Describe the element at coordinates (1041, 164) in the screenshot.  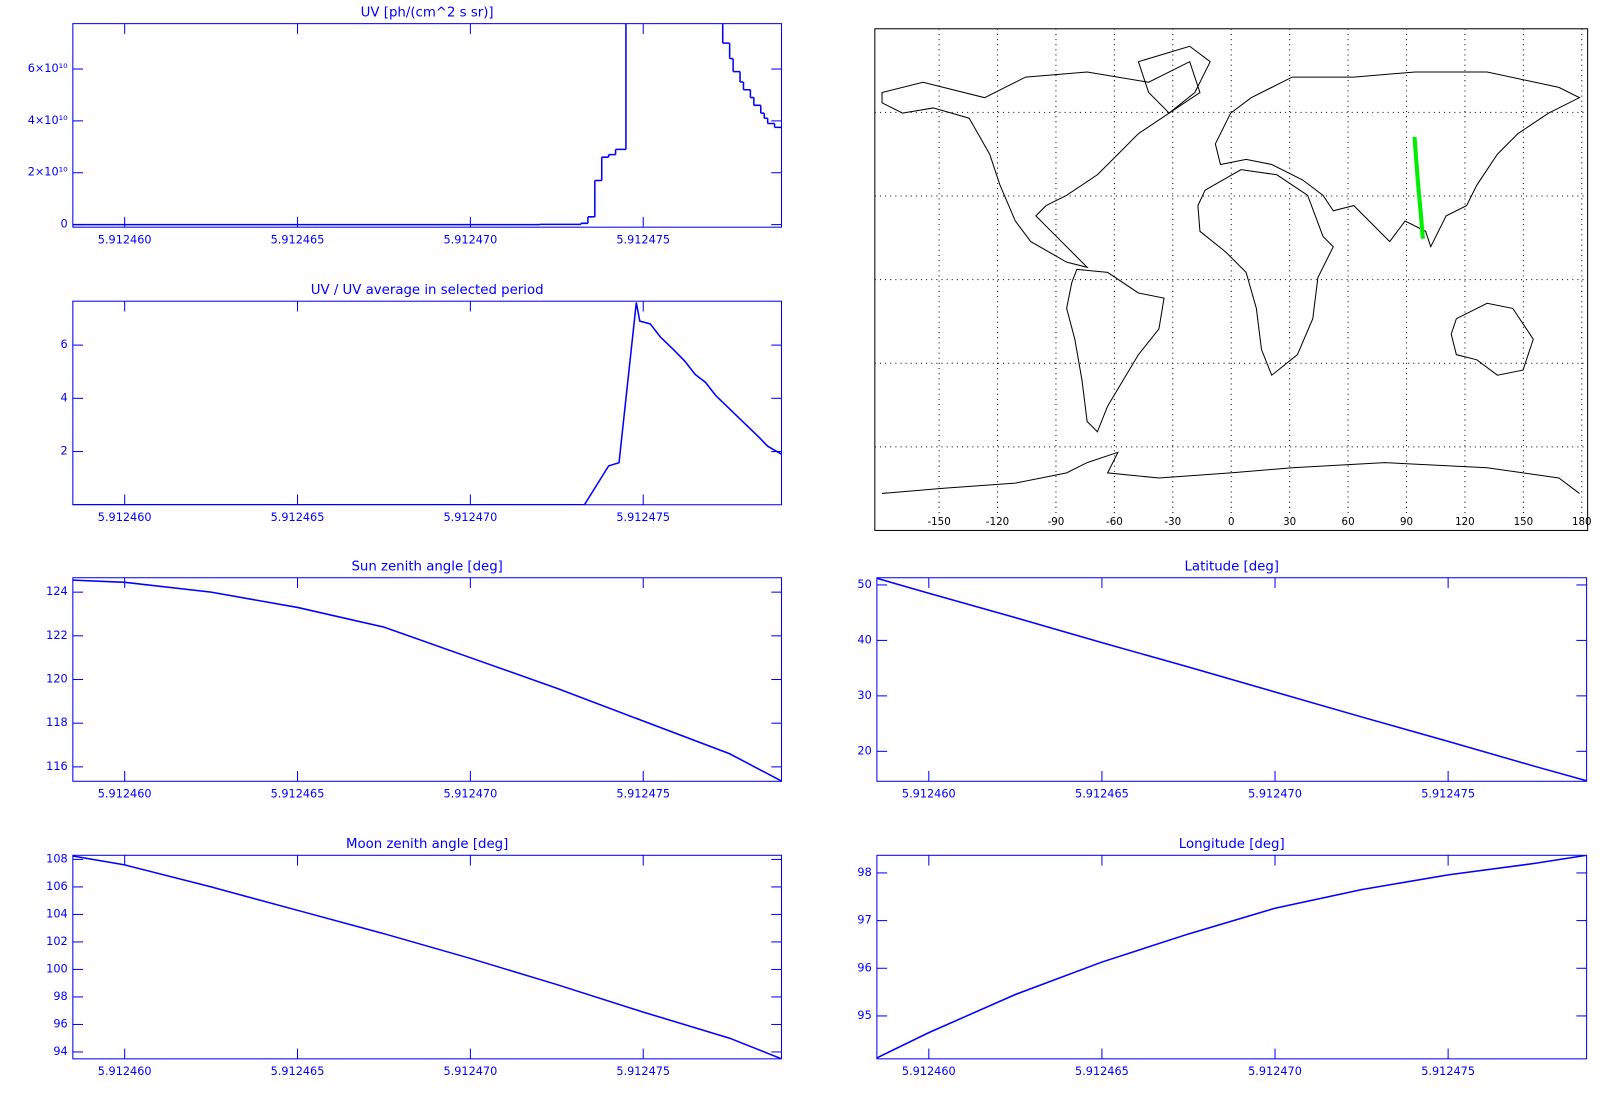
I see `north-america` at that location.